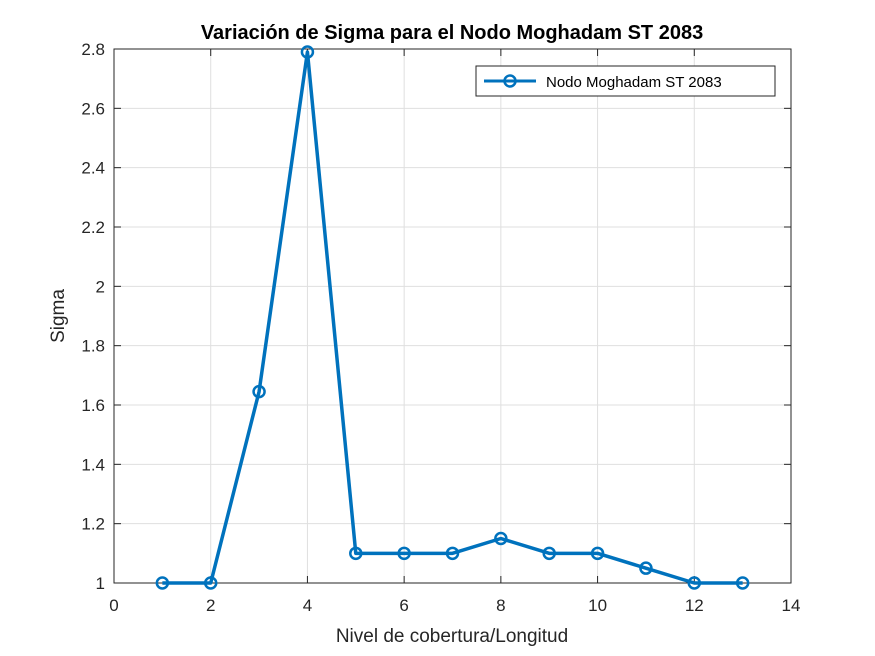 The width and height of the screenshot is (875, 656). What do you see at coordinates (694, 605) in the screenshot?
I see `x-tick-label: 12` at bounding box center [694, 605].